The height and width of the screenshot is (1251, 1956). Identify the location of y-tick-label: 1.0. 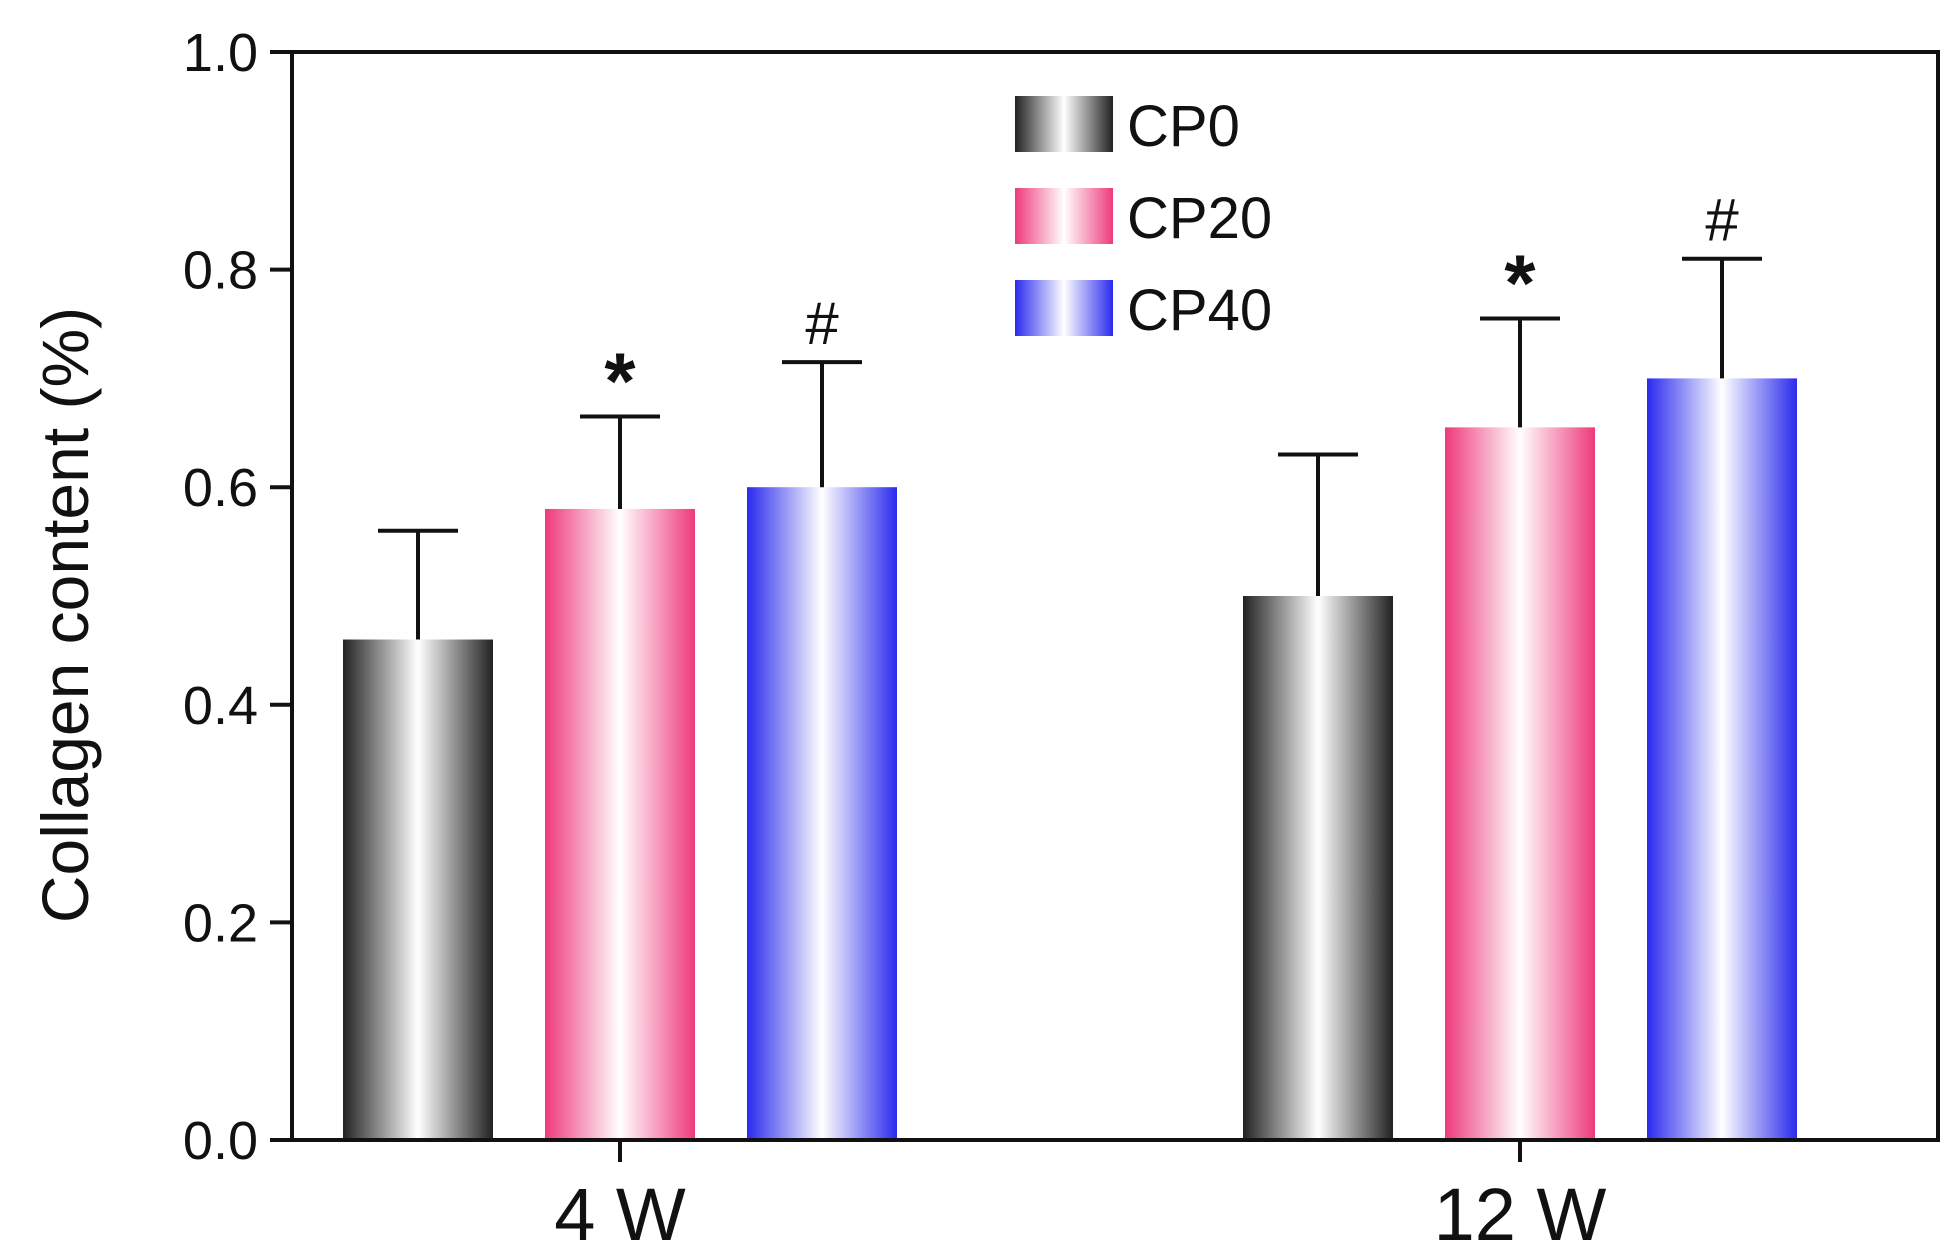
(220, 53).